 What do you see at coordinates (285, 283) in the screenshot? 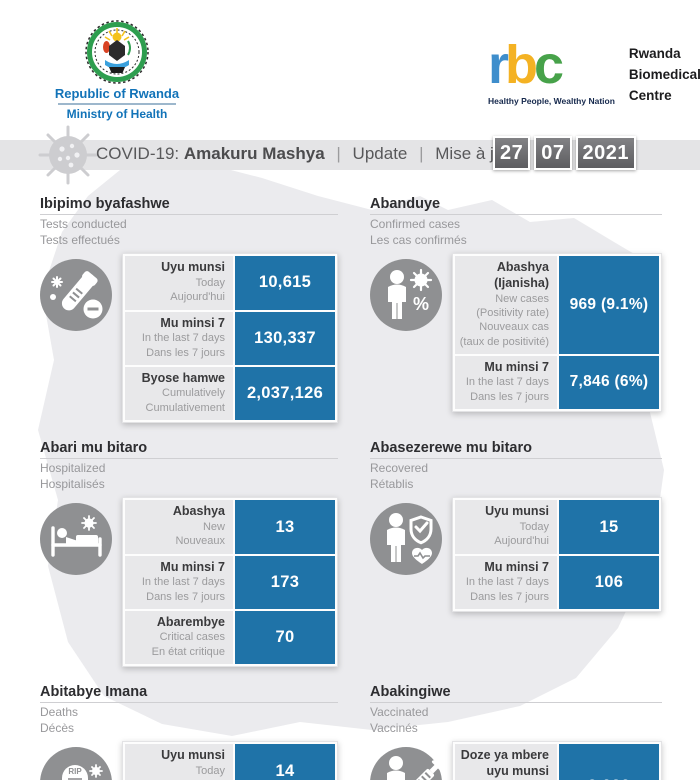
I see `value-cell: 10,615` at bounding box center [285, 283].